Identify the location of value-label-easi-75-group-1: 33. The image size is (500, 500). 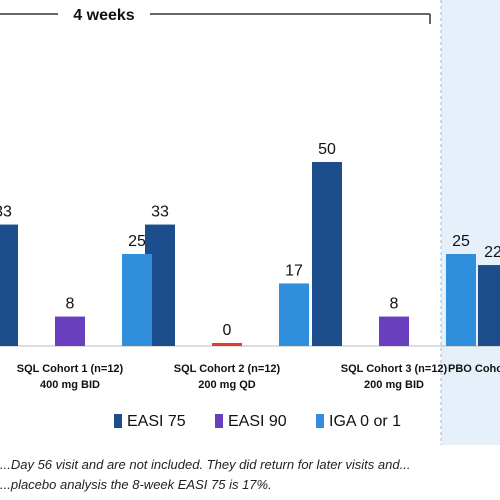
(6, 212).